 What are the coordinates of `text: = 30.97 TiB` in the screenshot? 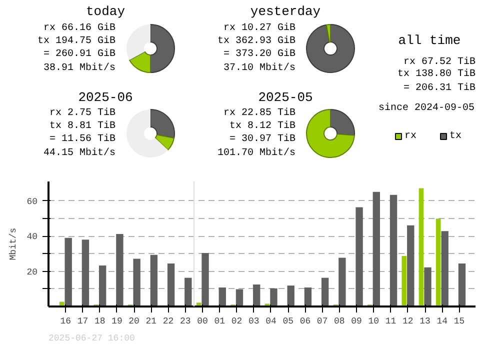 It's located at (262, 139).